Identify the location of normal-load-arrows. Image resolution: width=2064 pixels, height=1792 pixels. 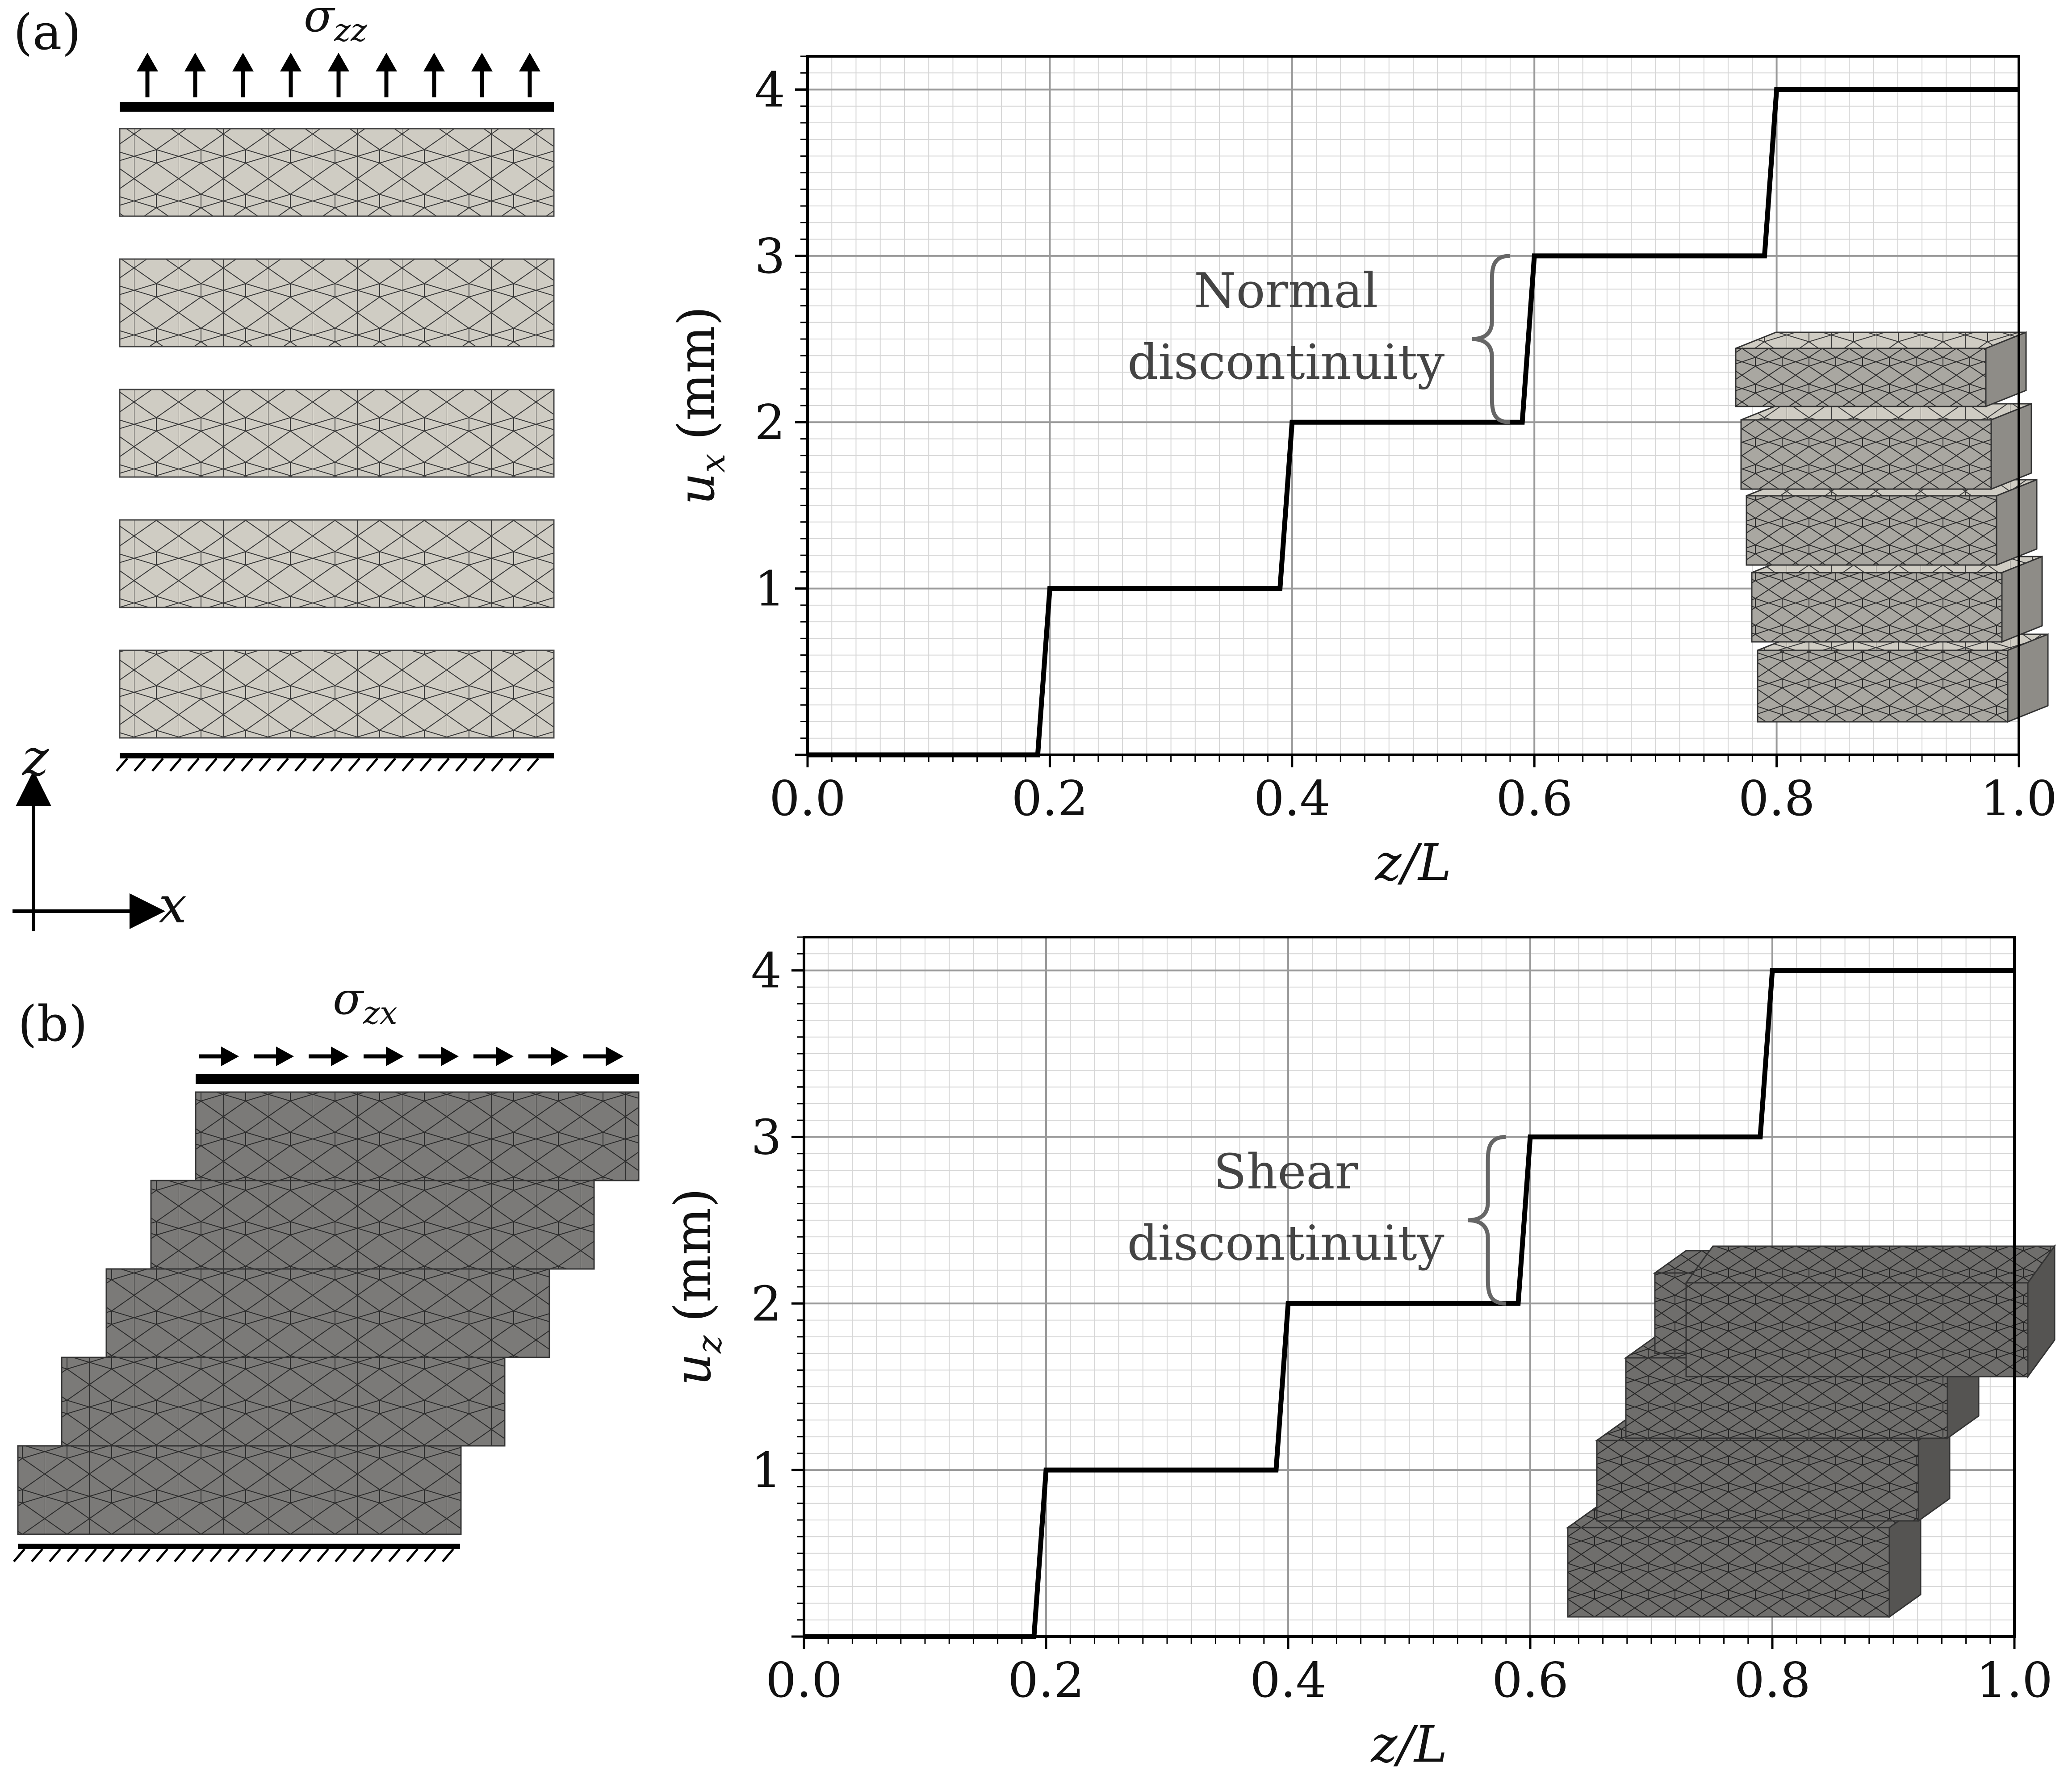
(338, 75).